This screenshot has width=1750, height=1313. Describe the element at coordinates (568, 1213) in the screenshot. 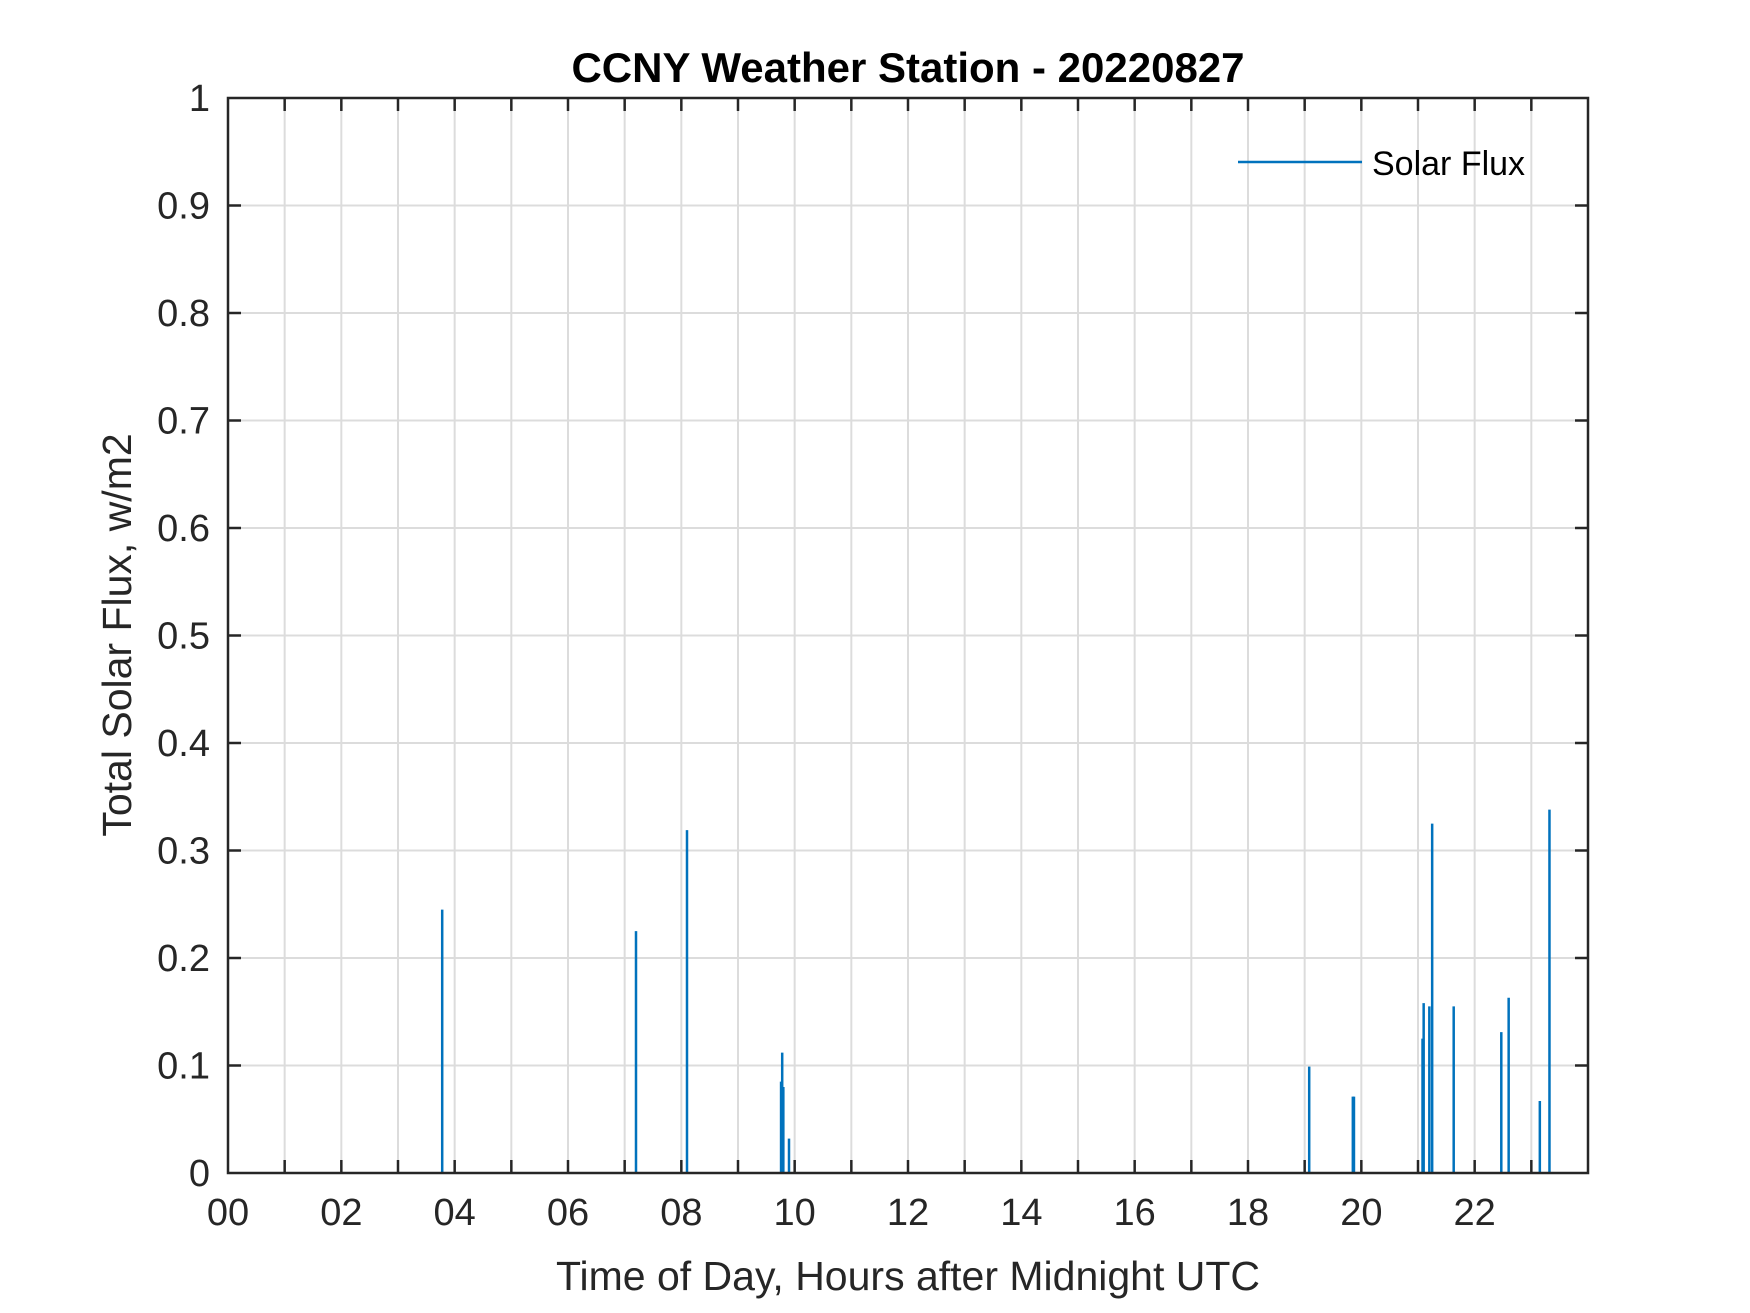

I see `x-tick-label: 06` at that location.